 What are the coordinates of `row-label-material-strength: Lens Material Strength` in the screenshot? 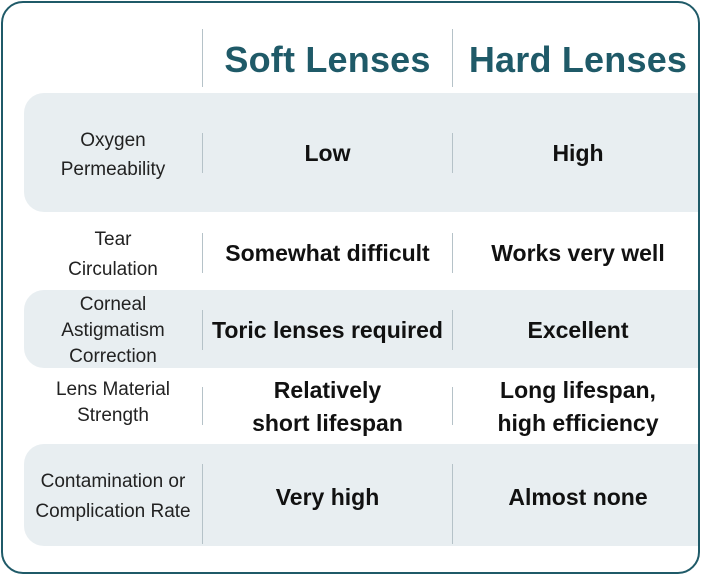 It's located at (113, 402).